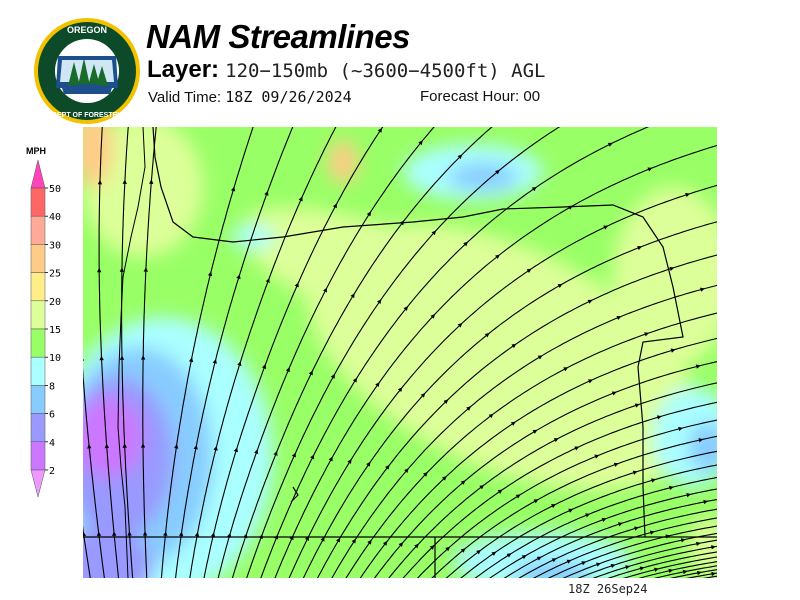 This screenshot has height=600, width=800. What do you see at coordinates (470, 96) in the screenshot?
I see `forecast-hour-label: Forecast Hour:` at bounding box center [470, 96].